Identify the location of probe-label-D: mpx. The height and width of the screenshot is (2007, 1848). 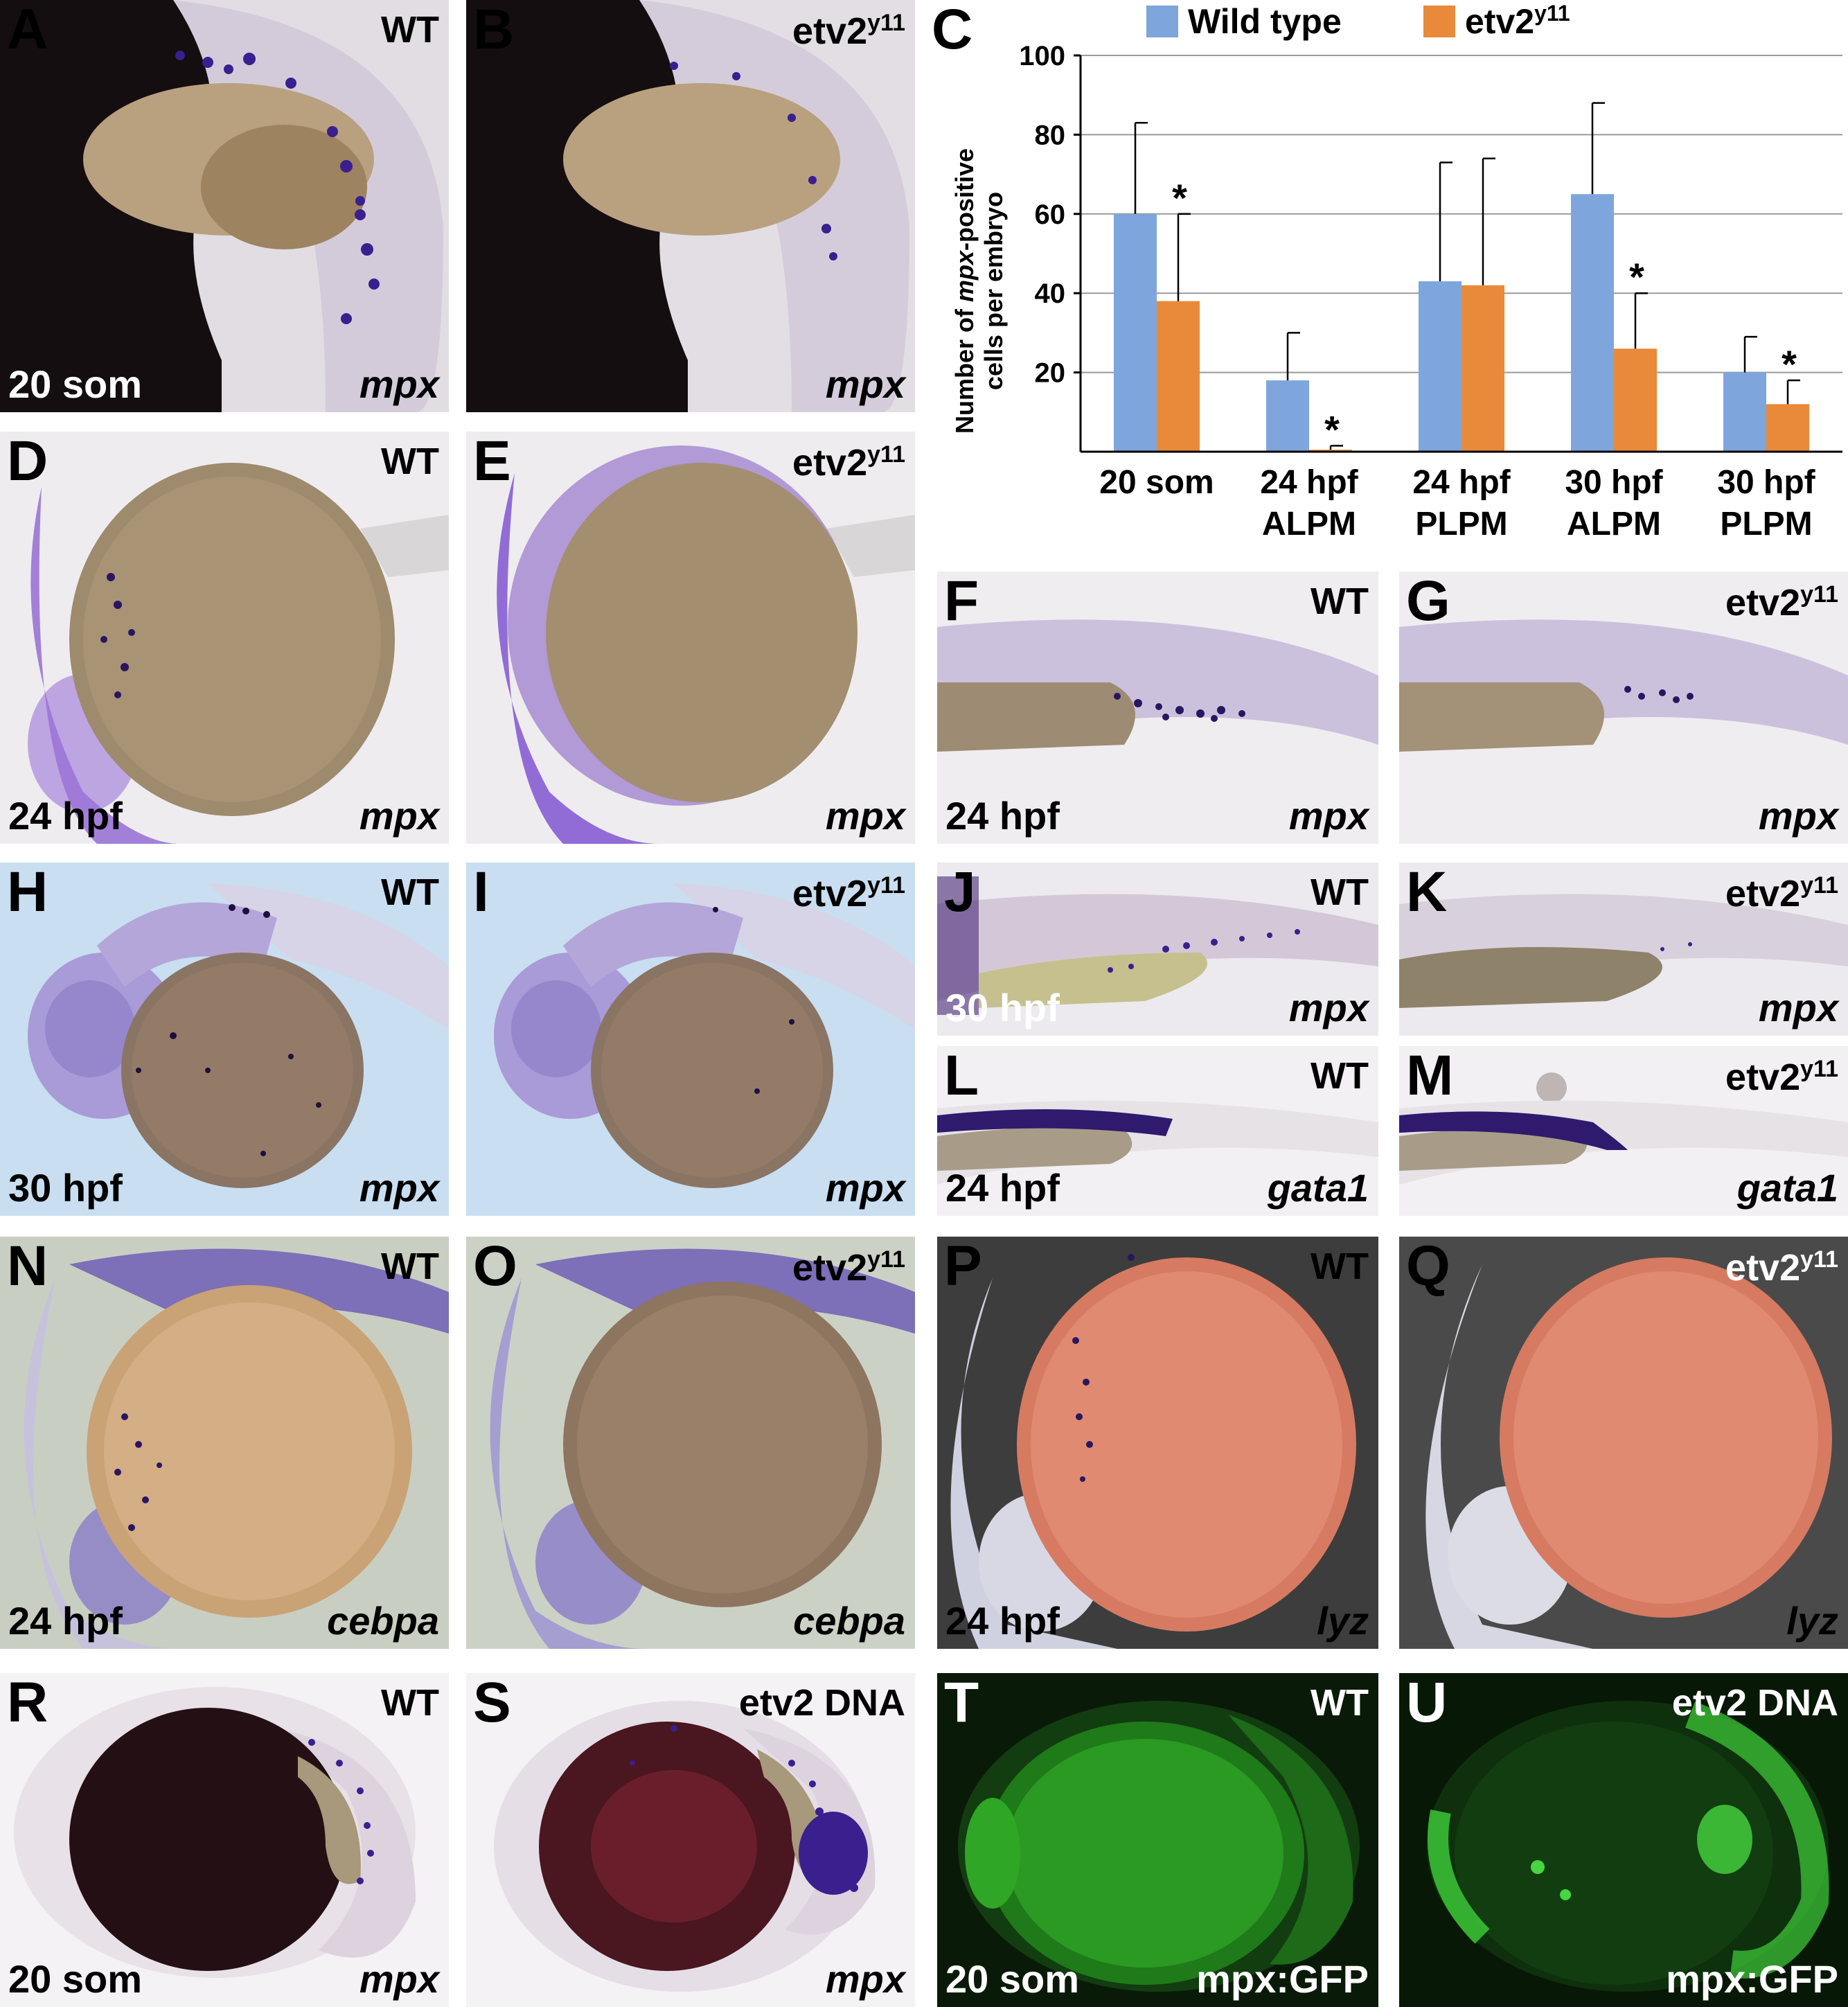
(399, 816).